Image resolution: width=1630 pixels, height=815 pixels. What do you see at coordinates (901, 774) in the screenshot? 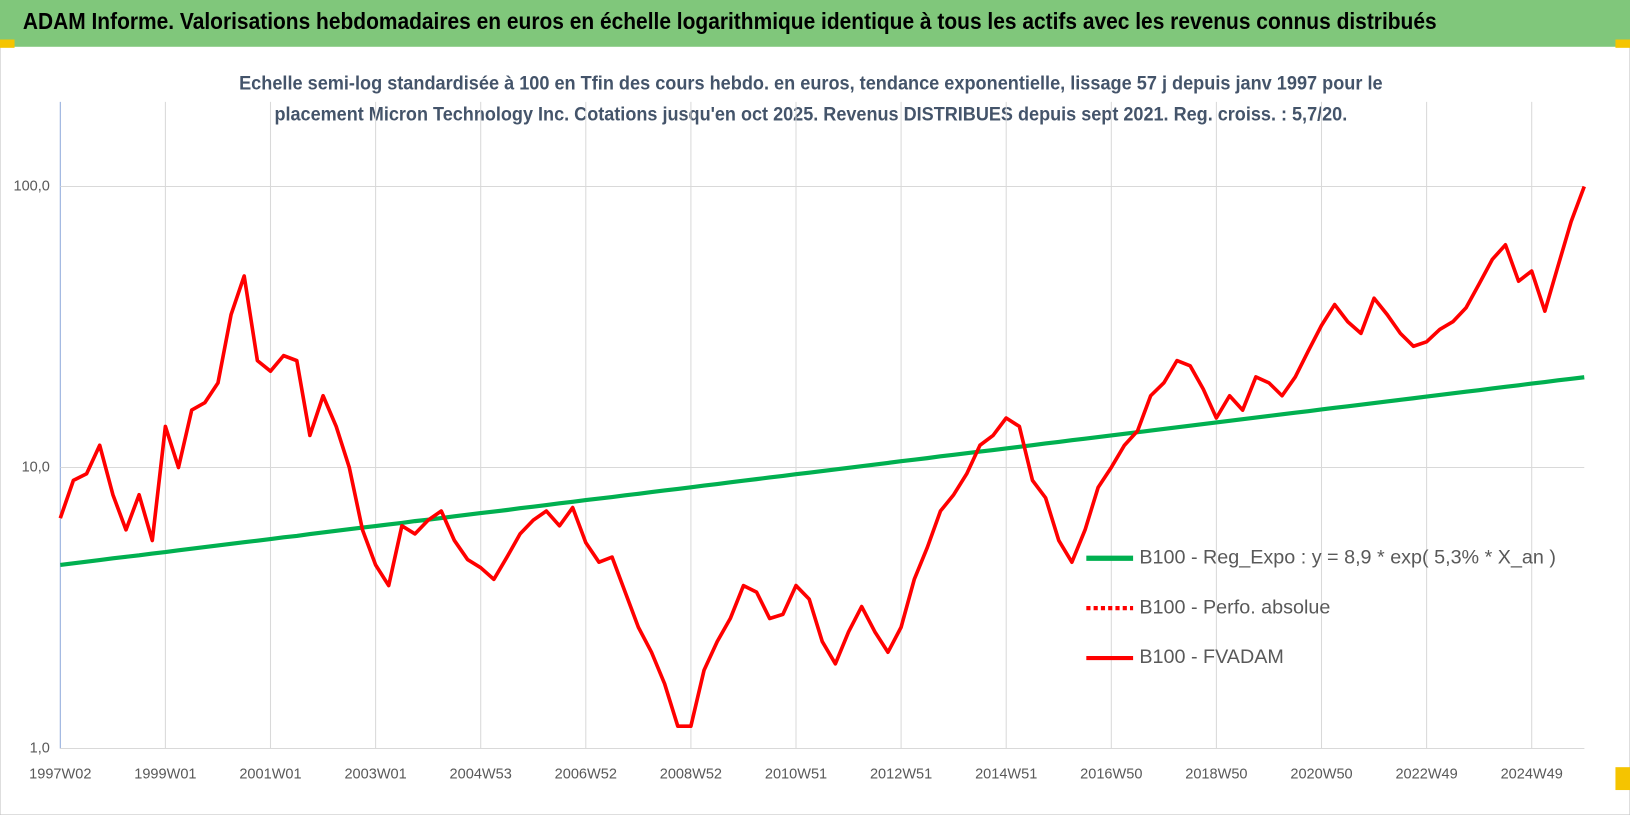
I see `x-tick-label: 2012W51` at bounding box center [901, 774].